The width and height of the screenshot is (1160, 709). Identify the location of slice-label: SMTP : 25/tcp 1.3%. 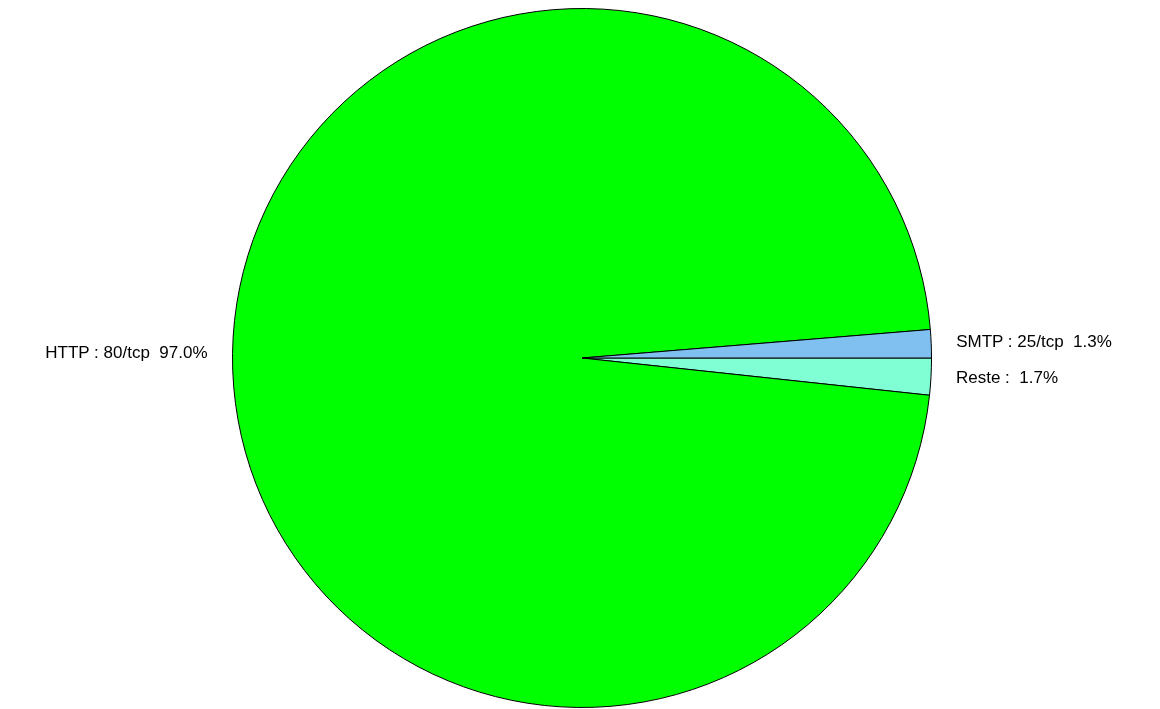
(1034, 342).